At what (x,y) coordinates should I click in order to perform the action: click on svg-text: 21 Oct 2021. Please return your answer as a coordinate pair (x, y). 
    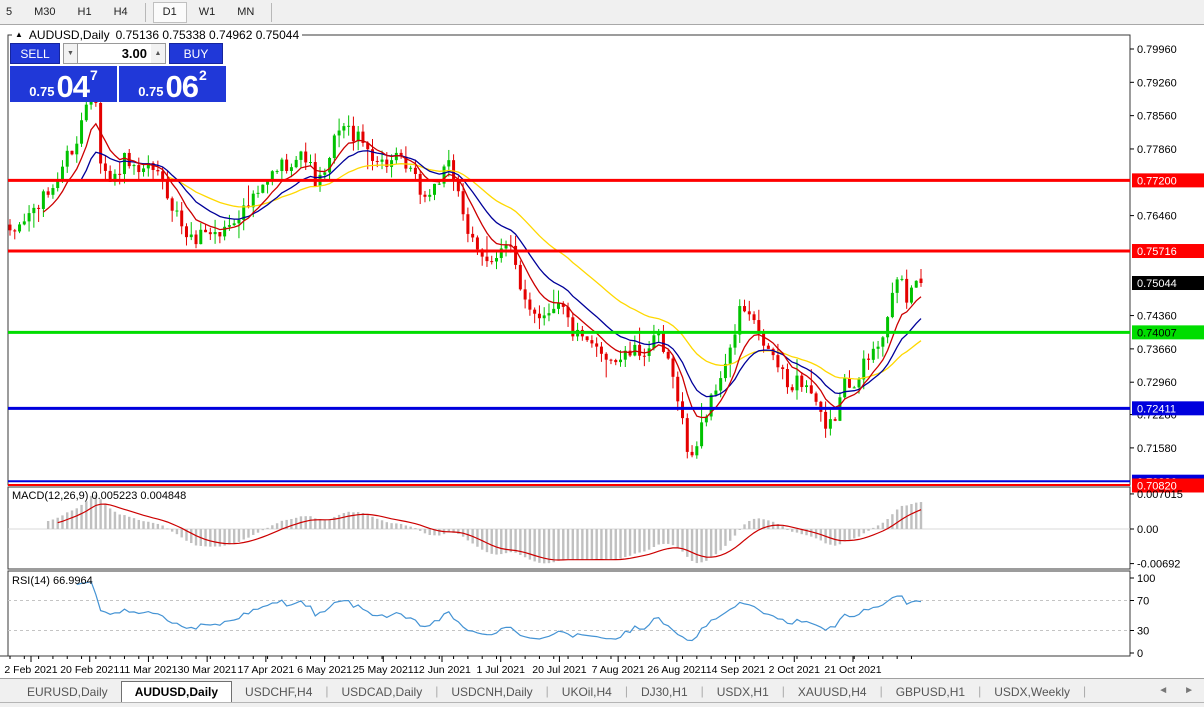
    Looking at the image, I should click on (852, 670).